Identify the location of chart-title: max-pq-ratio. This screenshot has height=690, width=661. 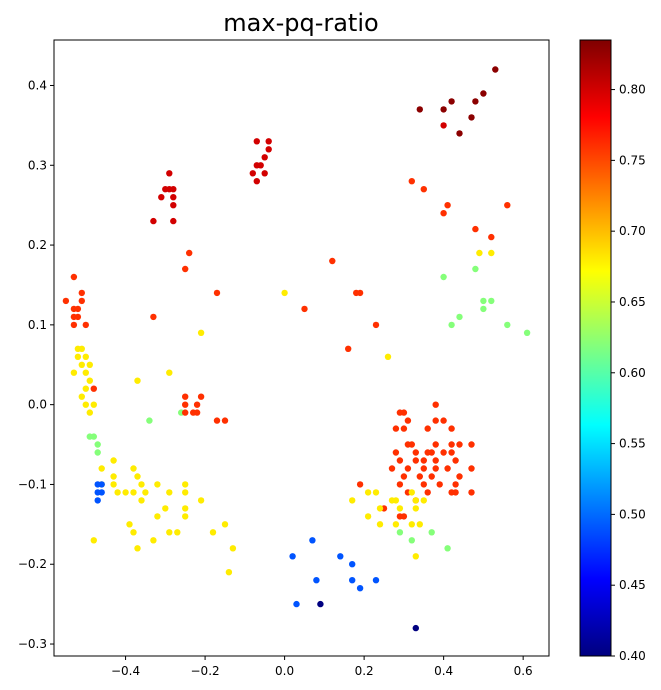
(300, 23).